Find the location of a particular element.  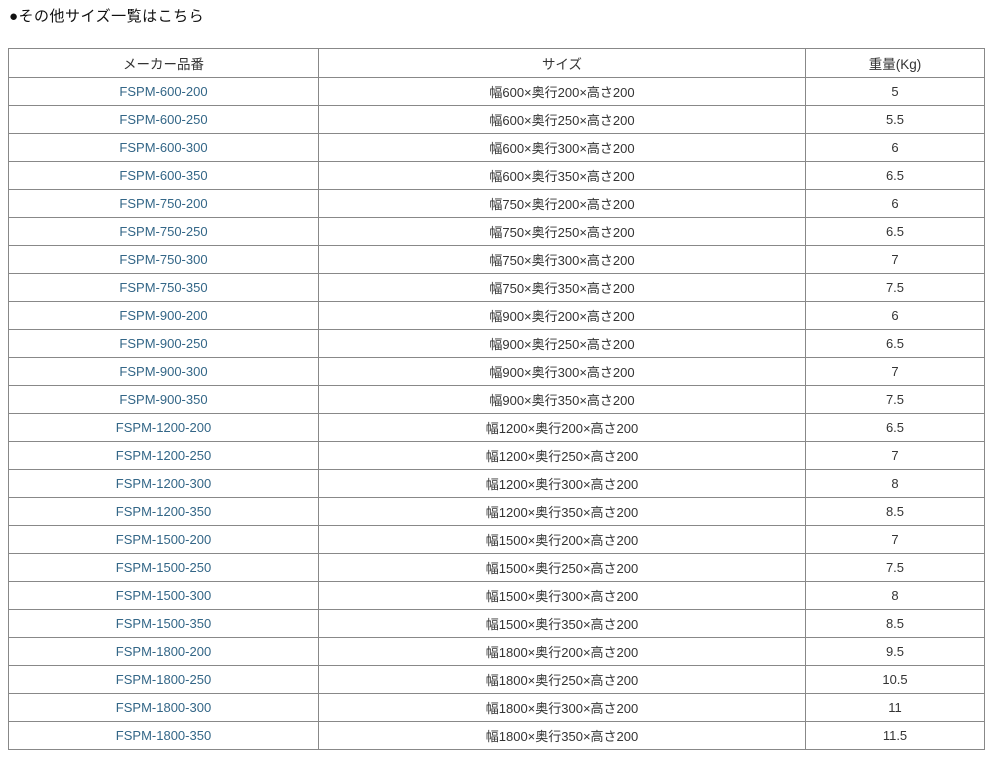

part-number-cell: FSPM-1800-300 is located at coordinates (163, 707).